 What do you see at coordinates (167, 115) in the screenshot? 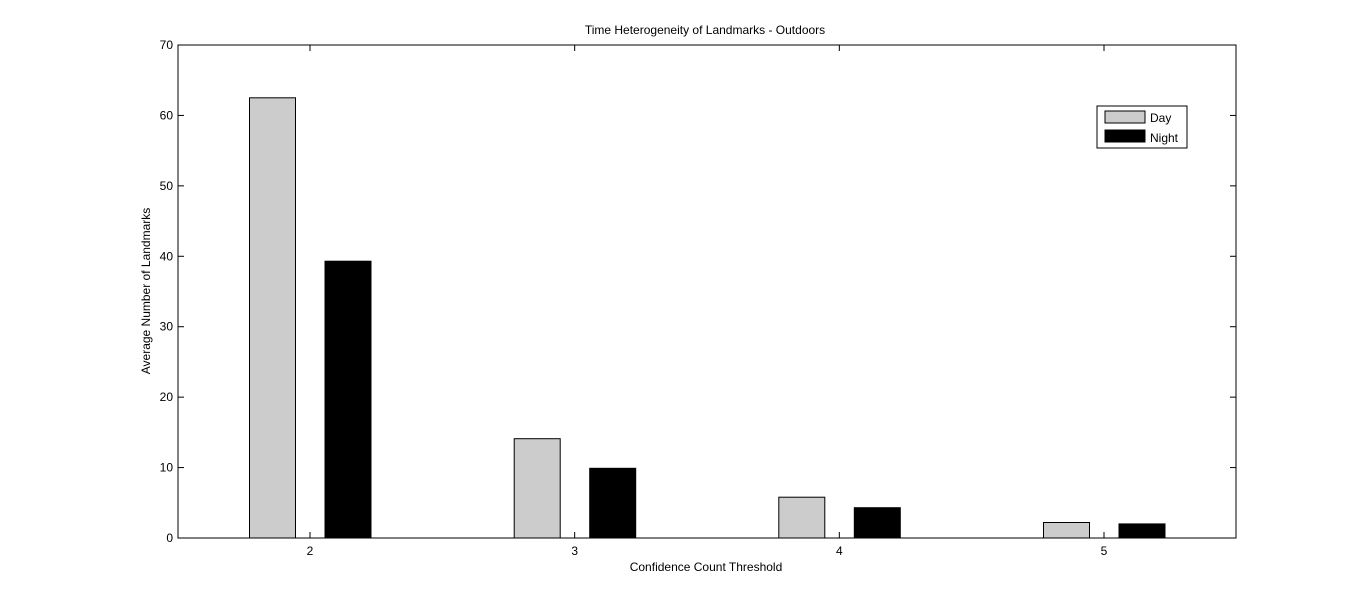
I see `y-tick-label: 60` at bounding box center [167, 115].